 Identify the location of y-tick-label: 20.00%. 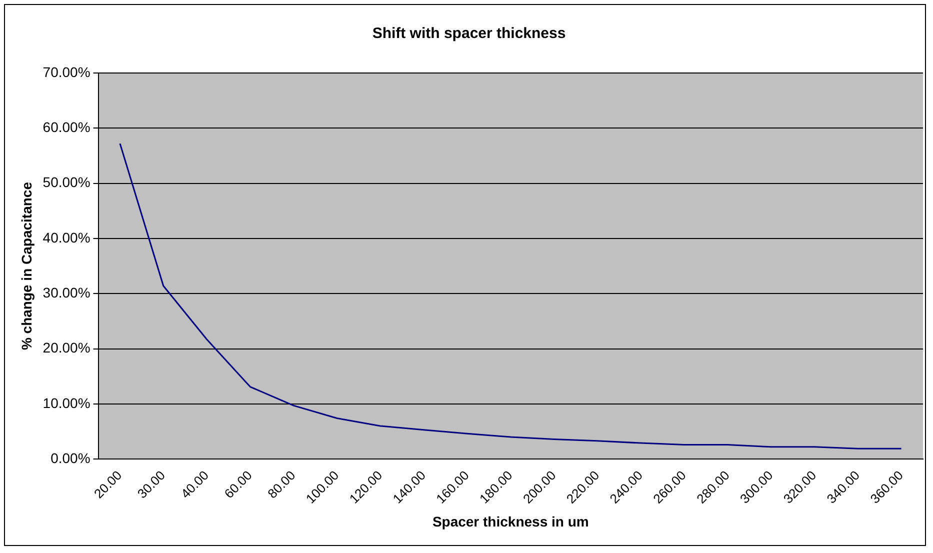
(66, 348).